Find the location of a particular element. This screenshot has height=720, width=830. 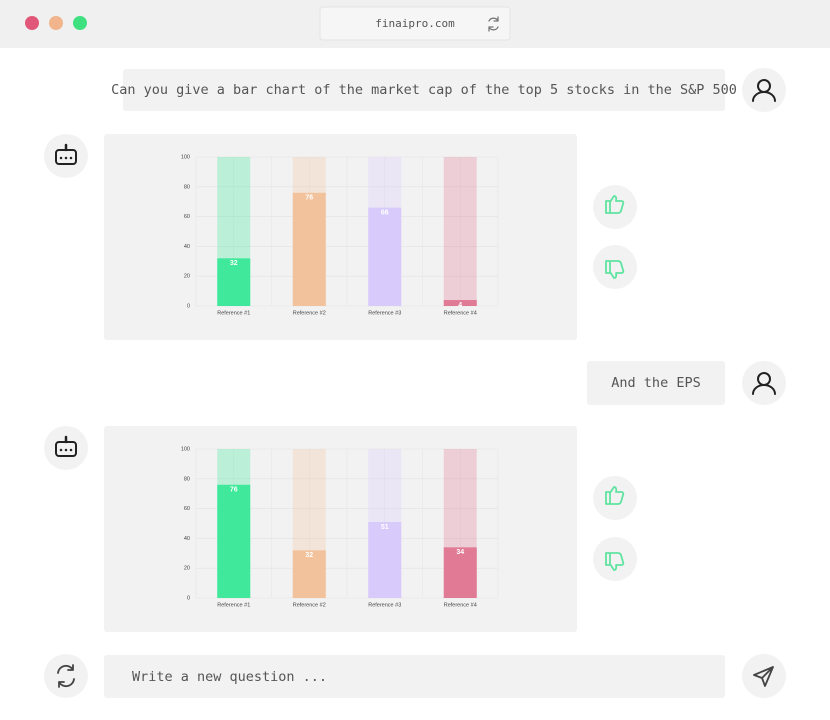

close-dot is located at coordinates (32, 23).